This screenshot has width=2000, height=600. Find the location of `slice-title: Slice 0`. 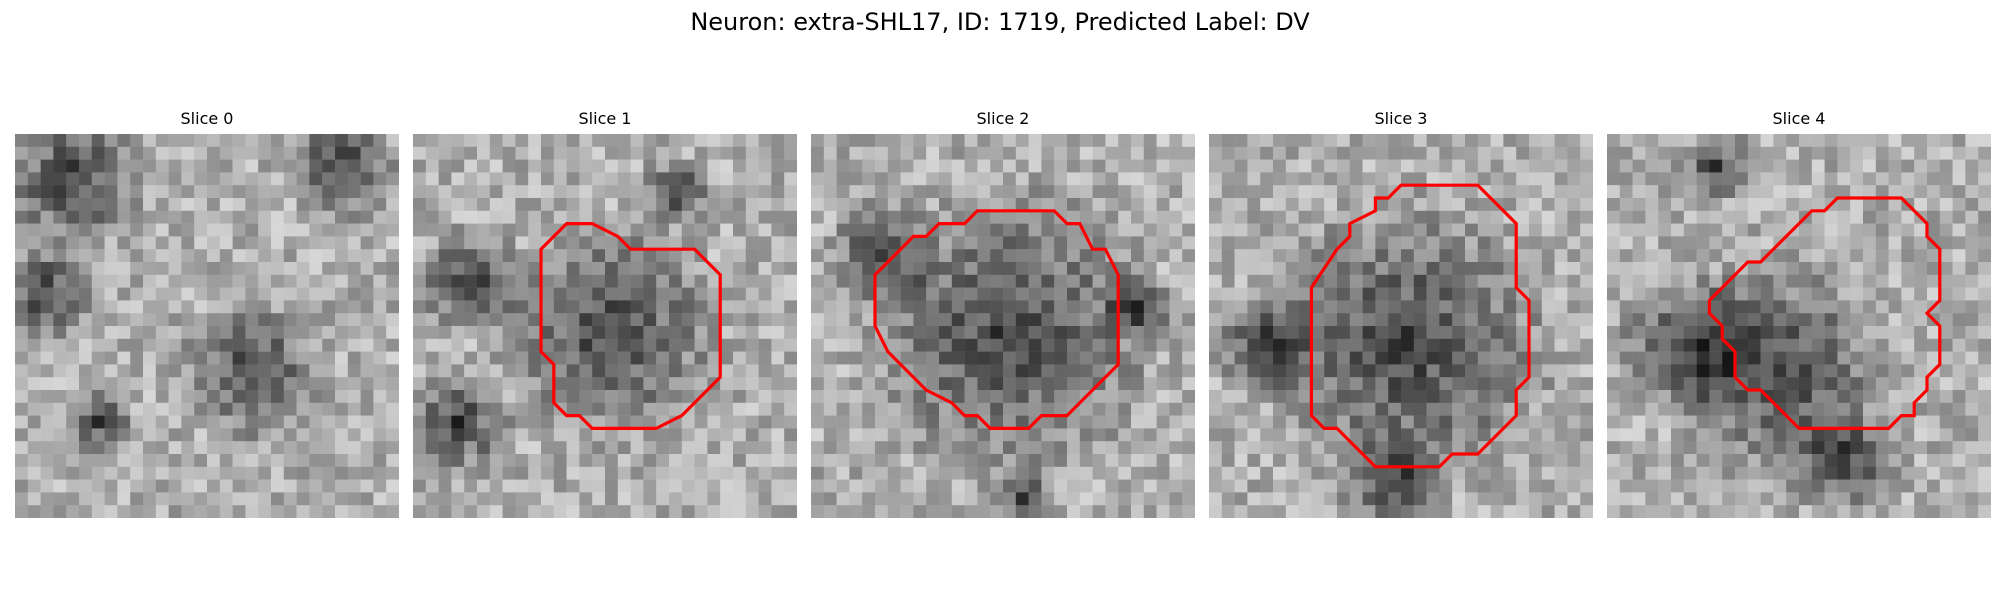

slice-title: Slice 0 is located at coordinates (207, 119).